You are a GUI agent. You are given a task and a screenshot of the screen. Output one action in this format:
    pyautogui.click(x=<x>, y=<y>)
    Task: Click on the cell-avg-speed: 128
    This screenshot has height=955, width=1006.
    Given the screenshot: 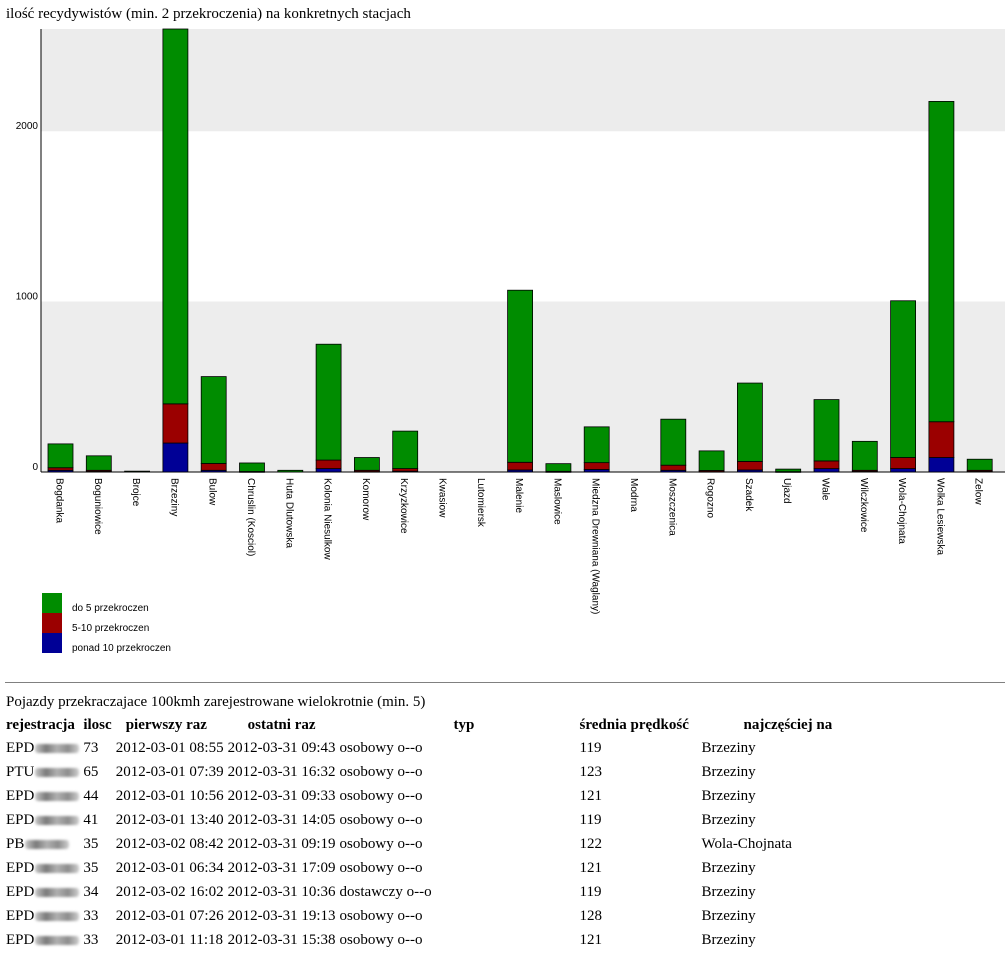 What is the action you would take?
    pyautogui.click(x=591, y=915)
    